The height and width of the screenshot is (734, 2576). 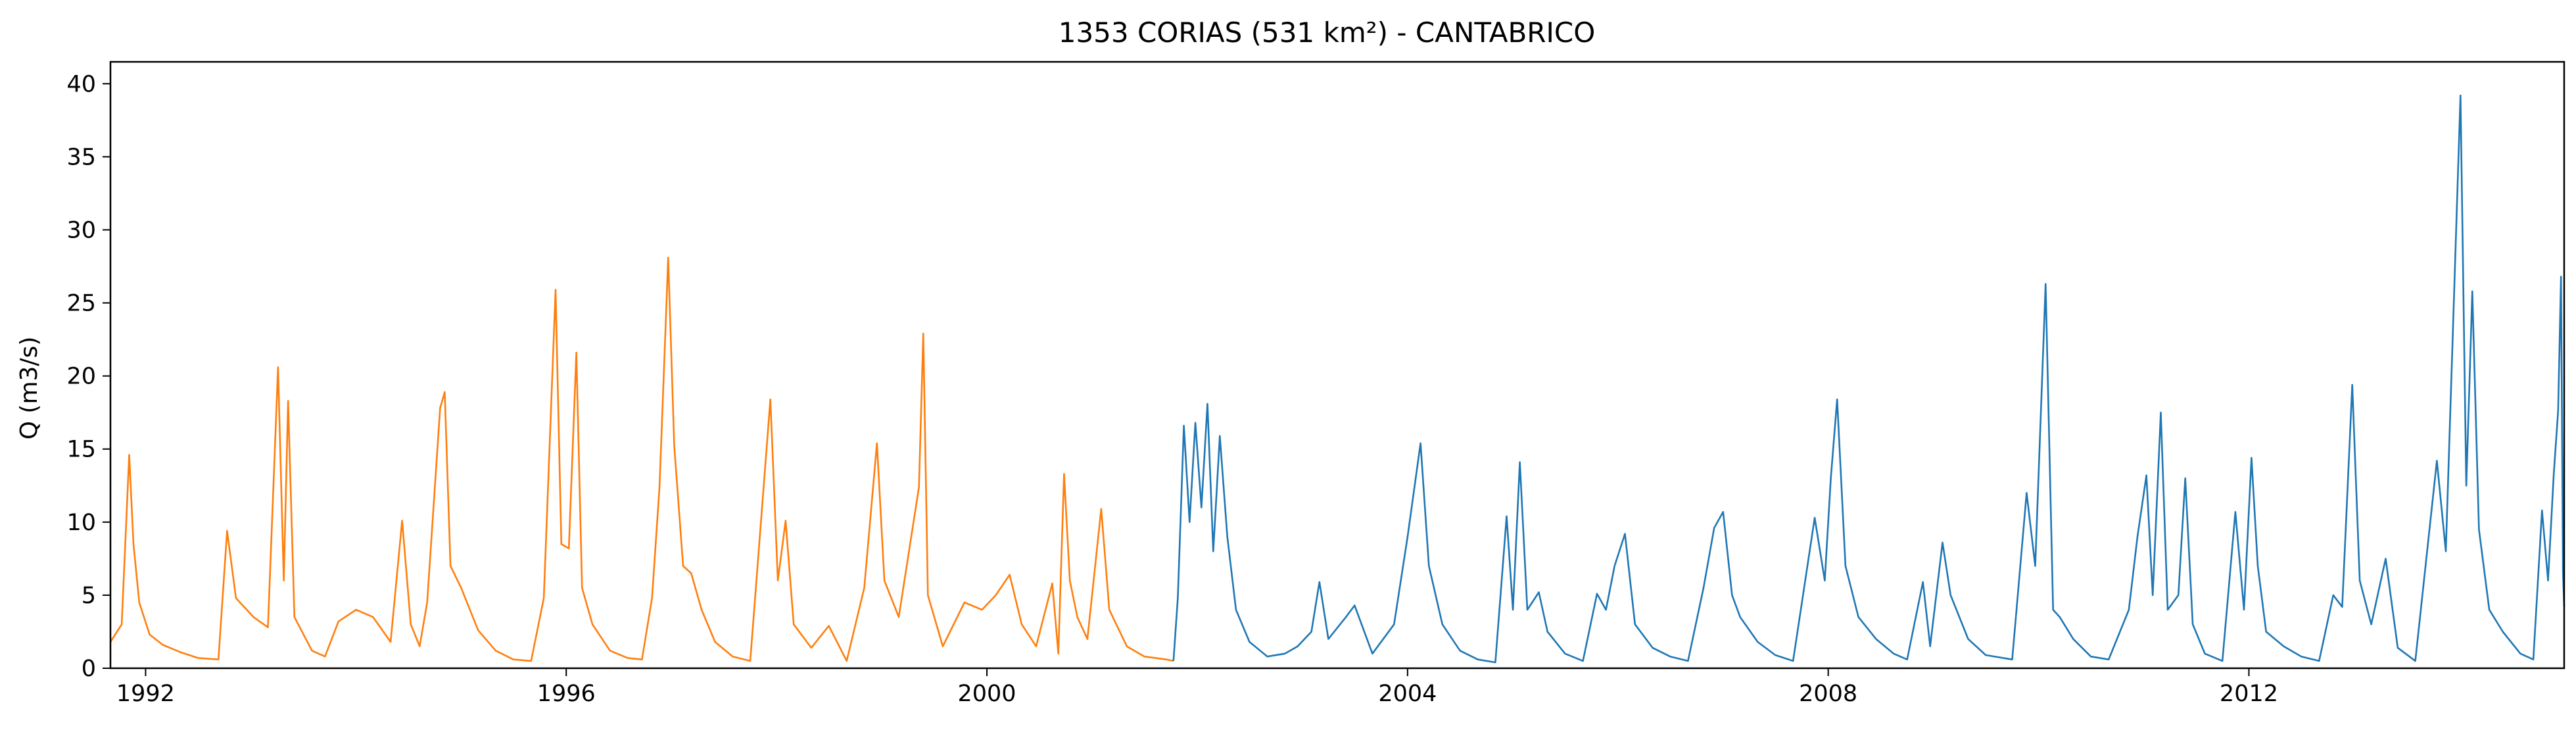 I want to click on x-tick-label-2012: 2012, so click(x=2249, y=694).